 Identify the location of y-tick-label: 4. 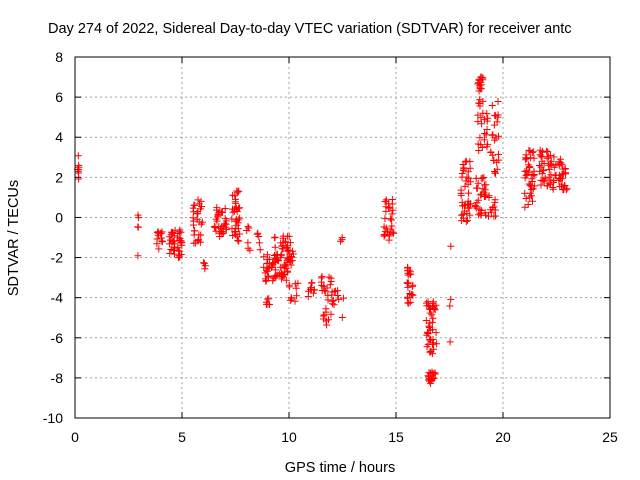
(59, 137).